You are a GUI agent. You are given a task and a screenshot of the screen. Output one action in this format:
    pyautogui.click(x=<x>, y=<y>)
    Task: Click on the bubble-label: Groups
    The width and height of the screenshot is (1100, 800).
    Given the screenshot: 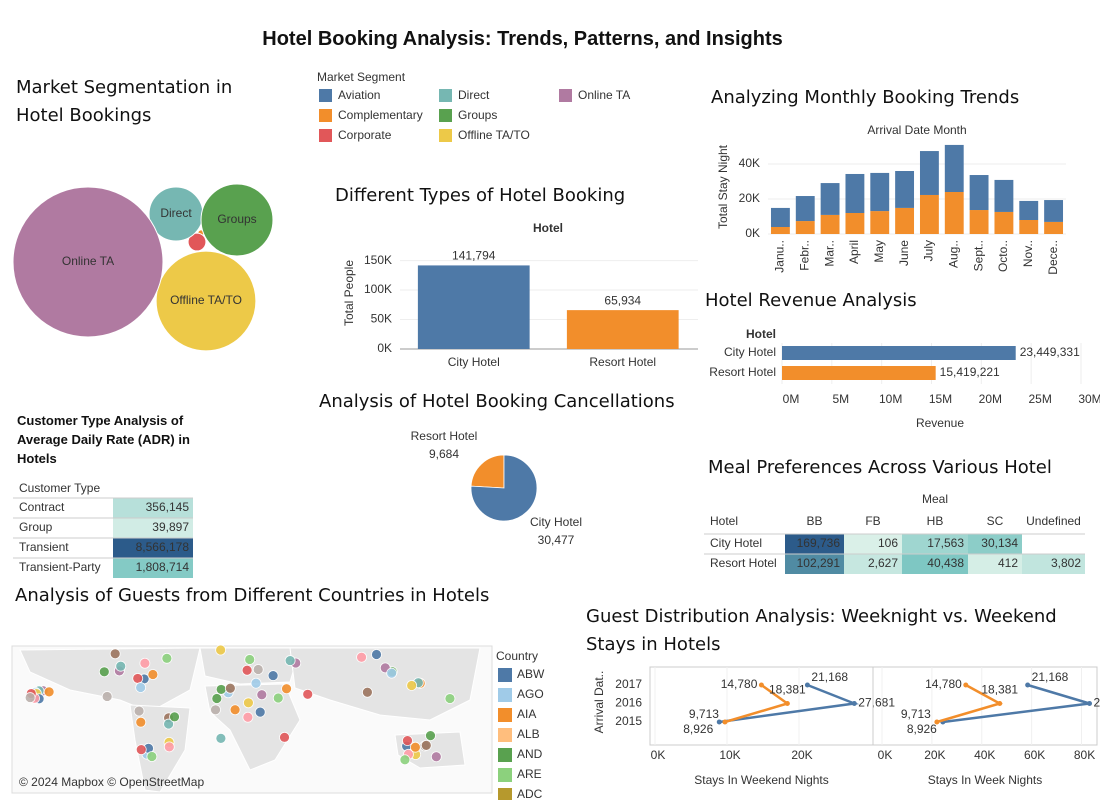 What is the action you would take?
    pyautogui.click(x=236, y=219)
    